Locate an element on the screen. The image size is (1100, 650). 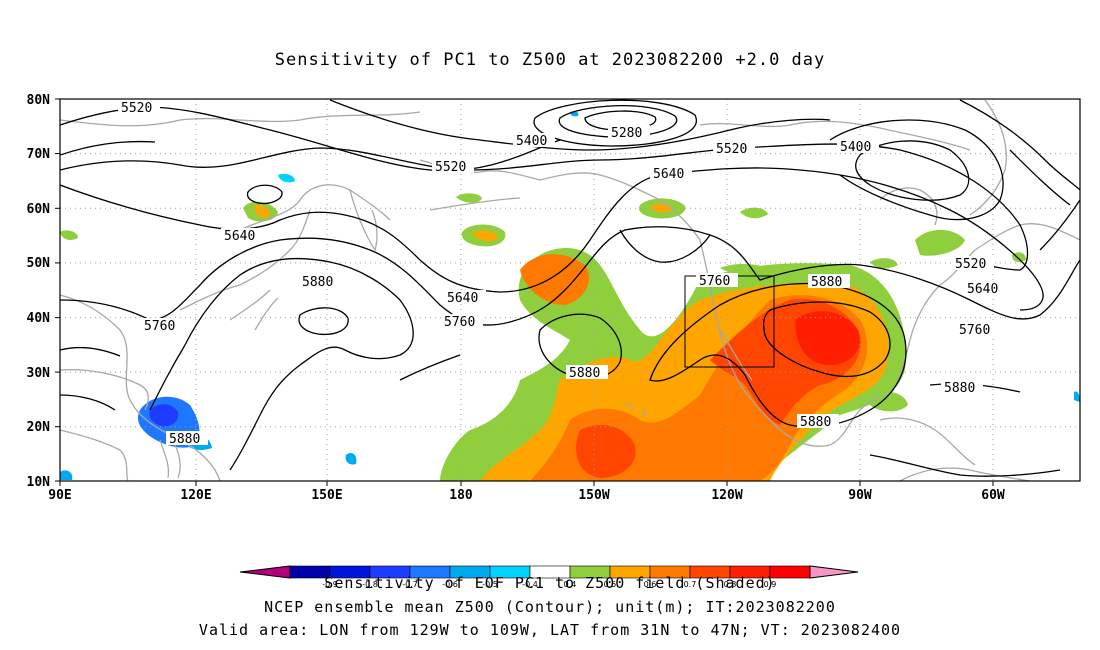
contour-5520-west-b is located at coordinates (108, 148).